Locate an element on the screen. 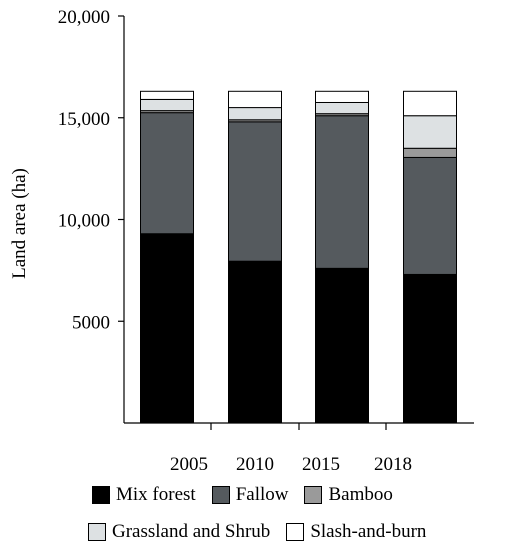 The height and width of the screenshot is (550, 518). legend-item-mix-forest: Mix forest is located at coordinates (144, 495).